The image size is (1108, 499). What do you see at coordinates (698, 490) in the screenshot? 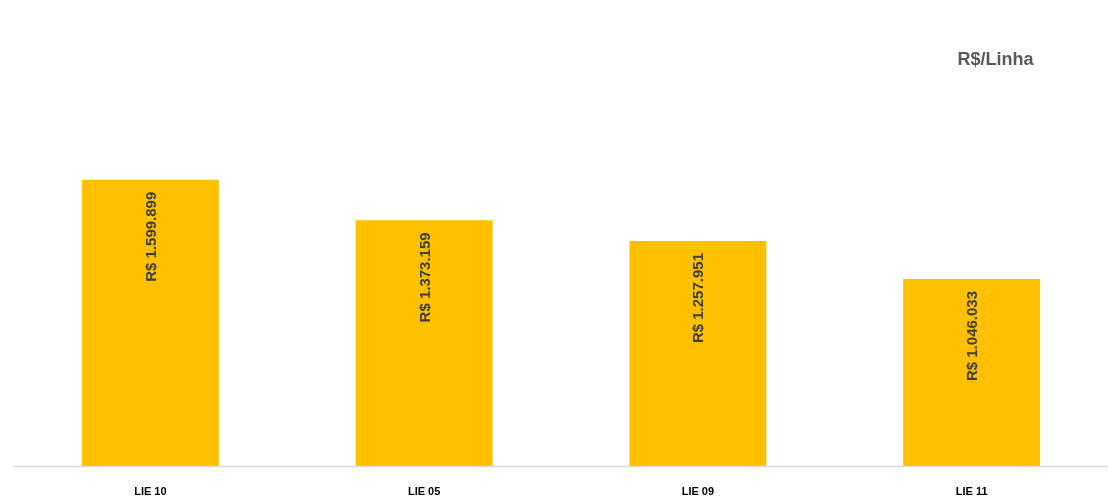
I see `x-tick-label: LIE 09` at bounding box center [698, 490].